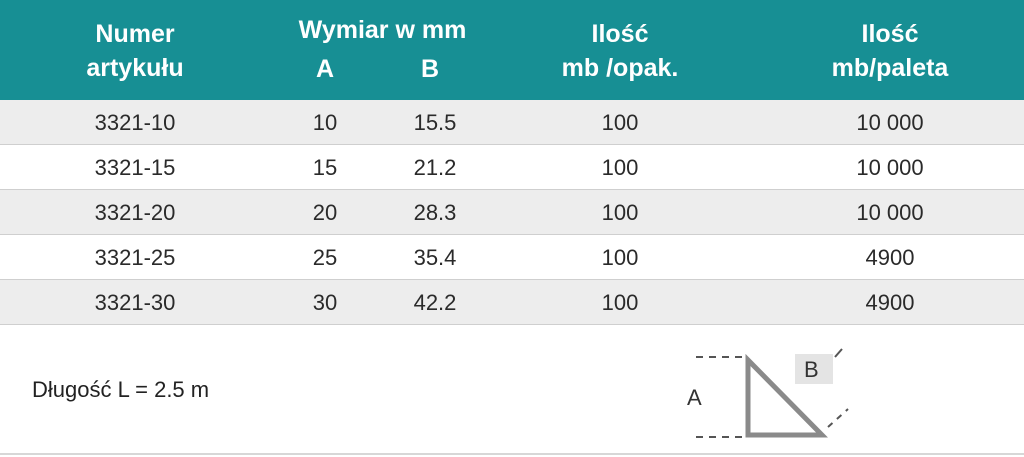 Image resolution: width=1024 pixels, height=457 pixels. Describe the element at coordinates (135, 122) in the screenshot. I see `cell-numer: 3321-10` at that location.